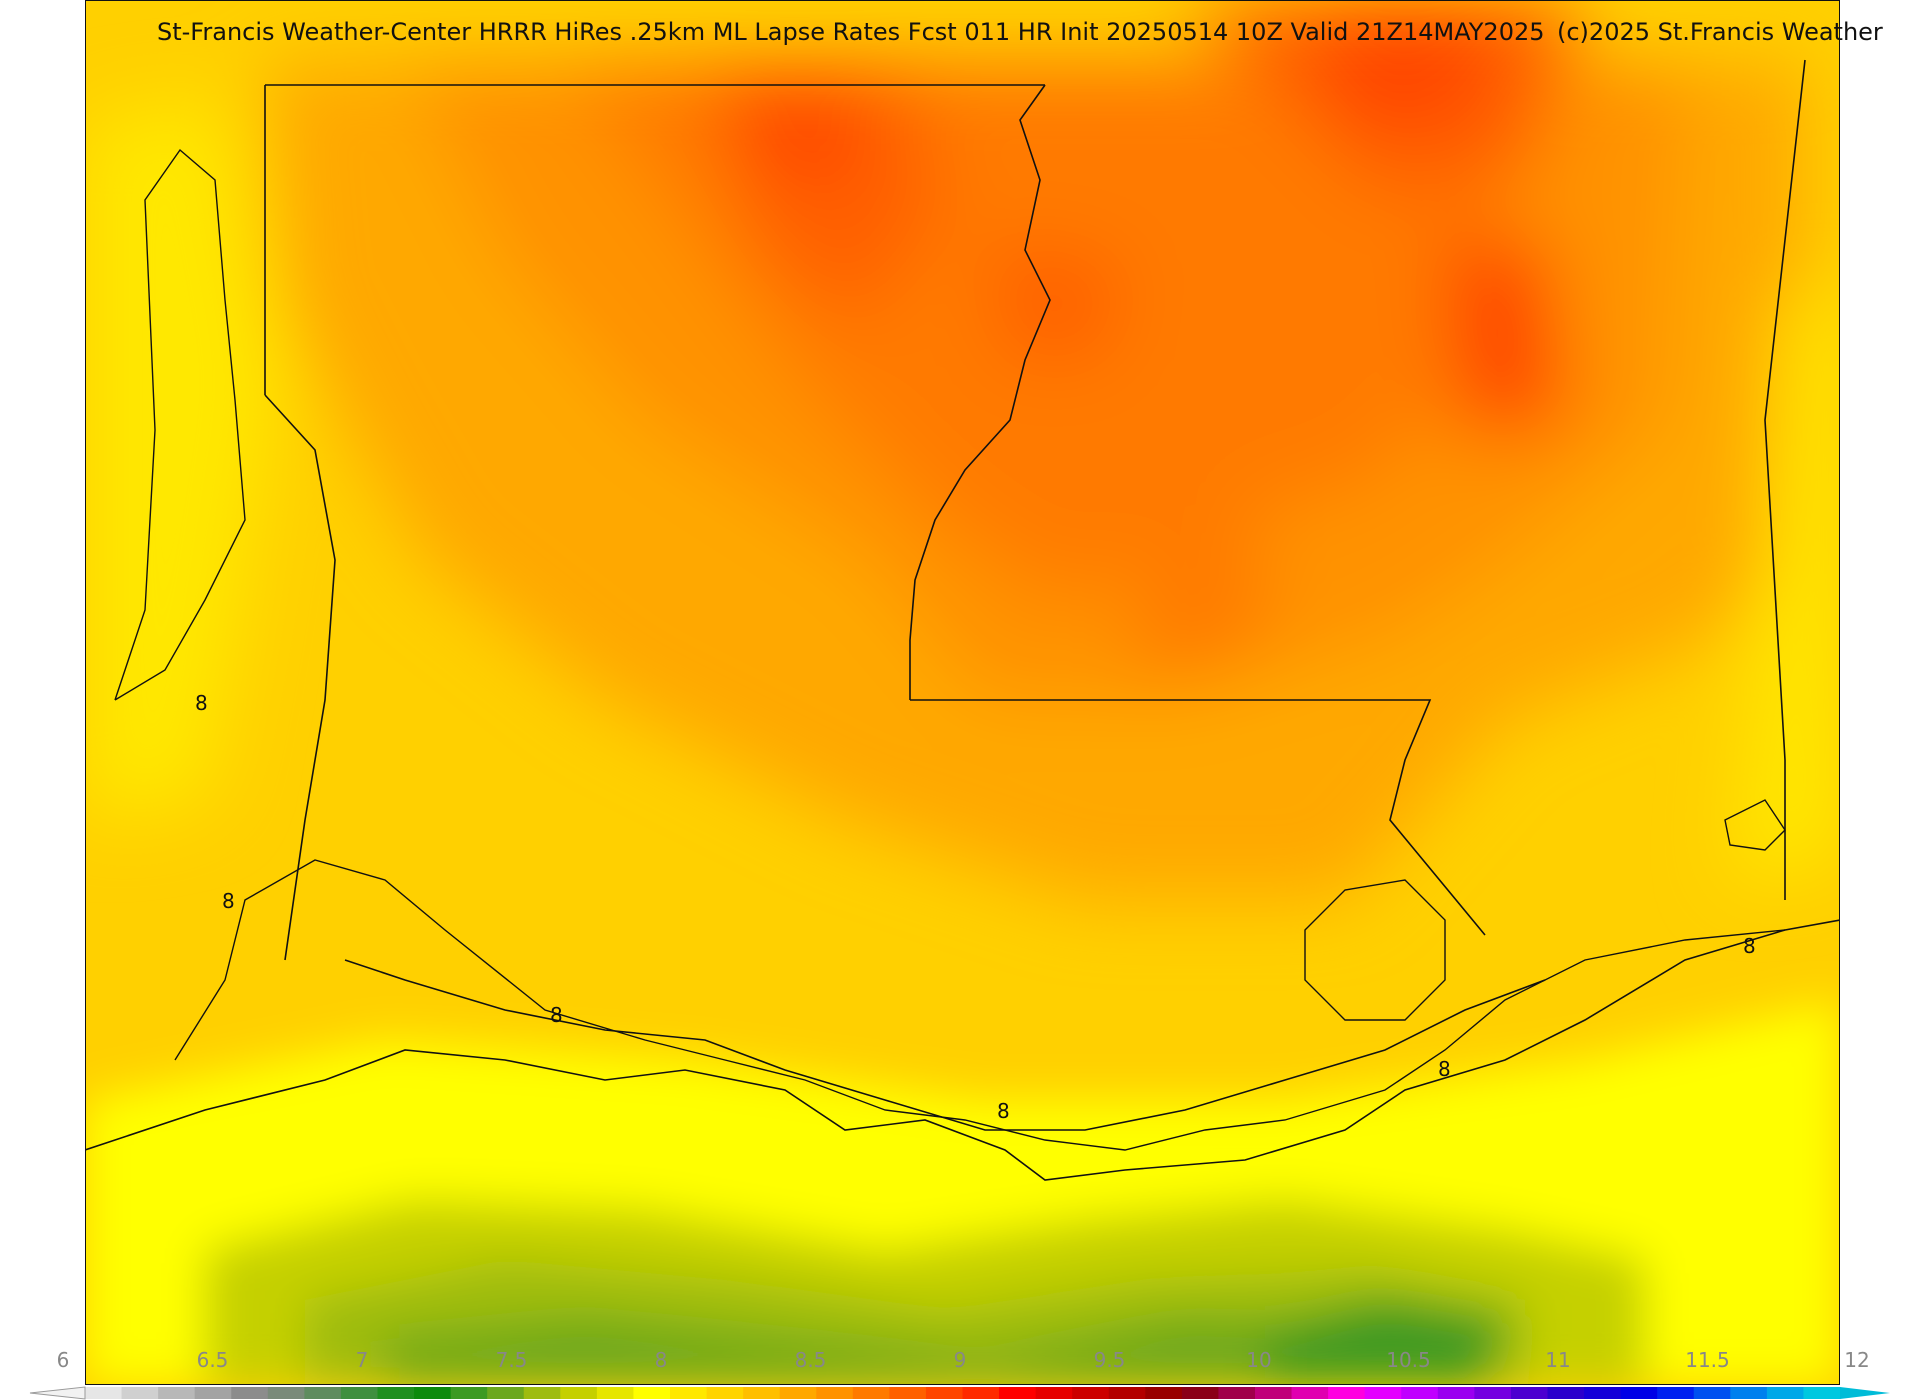 The height and width of the screenshot is (1400, 1920). What do you see at coordinates (1109, 1360) in the screenshot?
I see `colorbar-tick-label: 9.5` at bounding box center [1109, 1360].